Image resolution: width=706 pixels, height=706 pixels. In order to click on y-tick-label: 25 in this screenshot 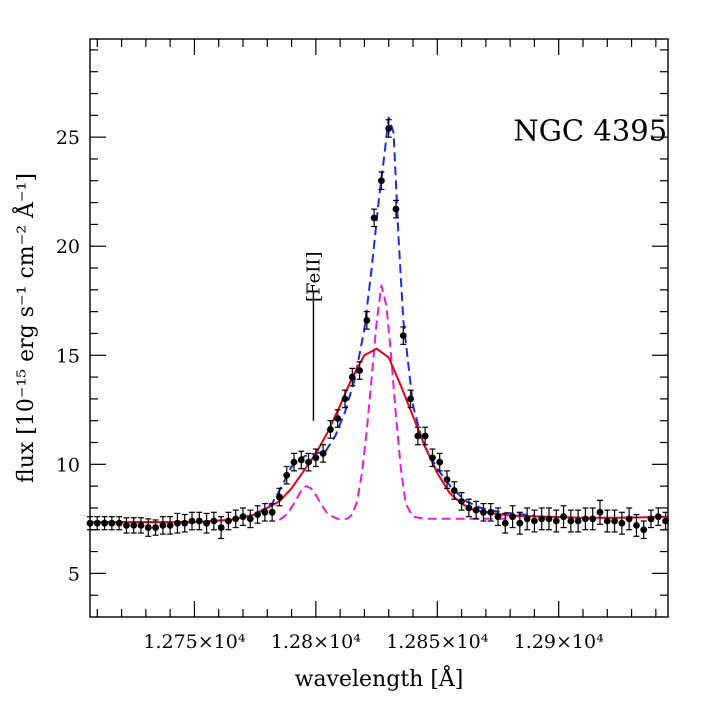, I will do `click(68, 138)`.